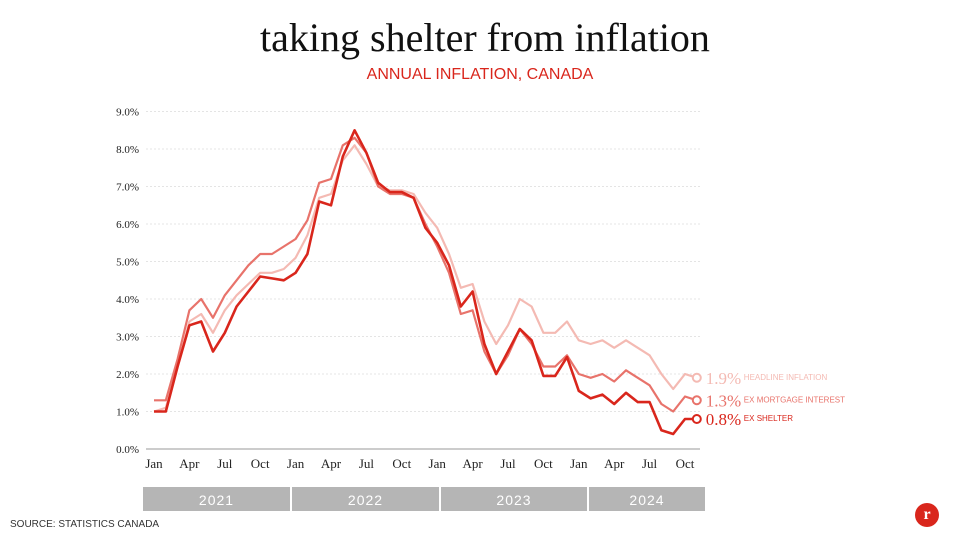 Image resolution: width=960 pixels, height=540 pixels. Describe the element at coordinates (480, 74) in the screenshot. I see `chart-subtitle: ANNUAL INFLATION, CANADA` at that location.